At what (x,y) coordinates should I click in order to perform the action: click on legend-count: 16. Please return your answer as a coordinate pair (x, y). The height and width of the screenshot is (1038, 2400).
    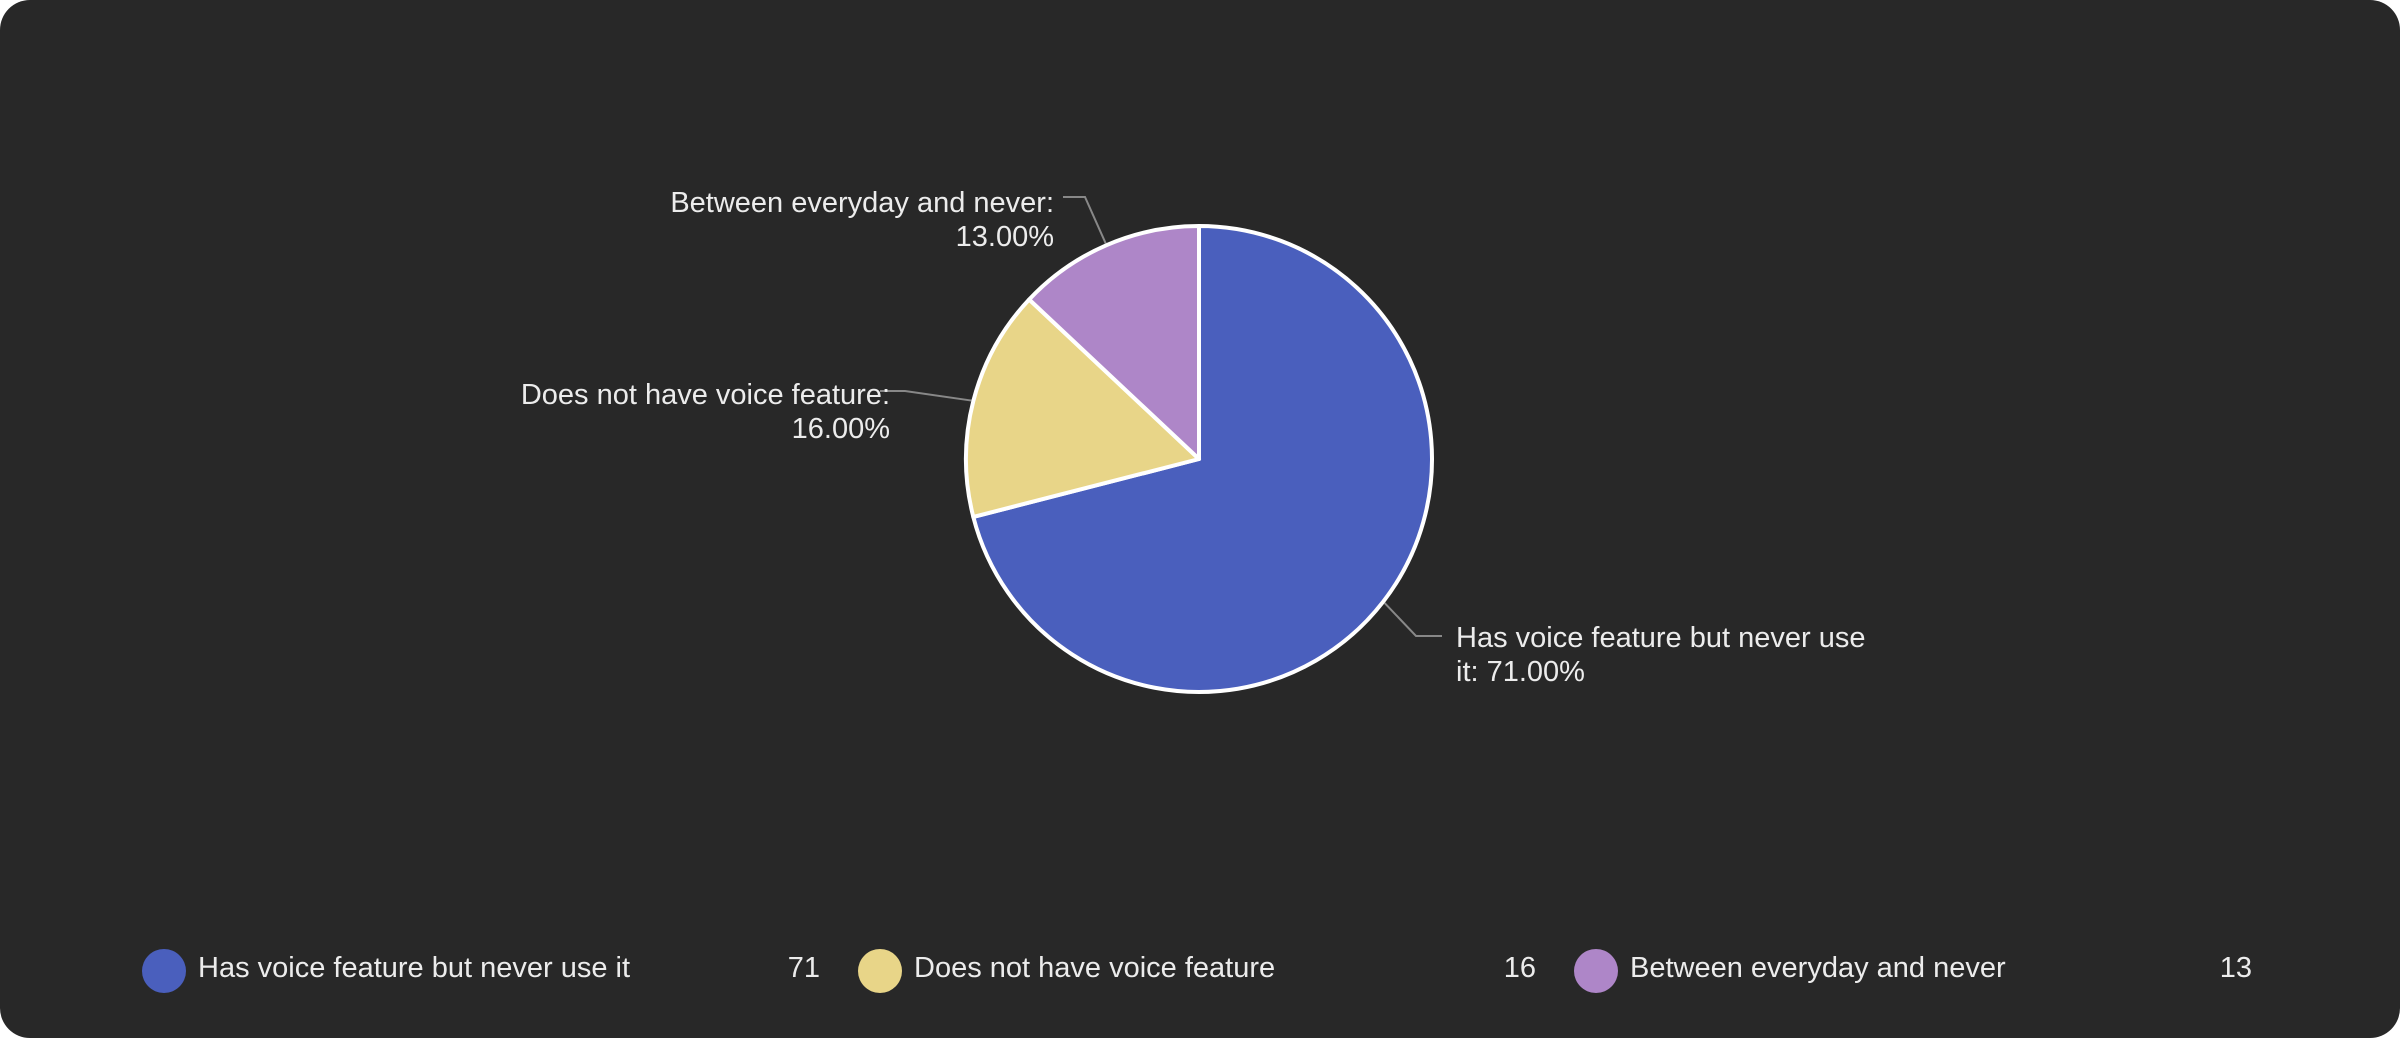
    Looking at the image, I should click on (1519, 968).